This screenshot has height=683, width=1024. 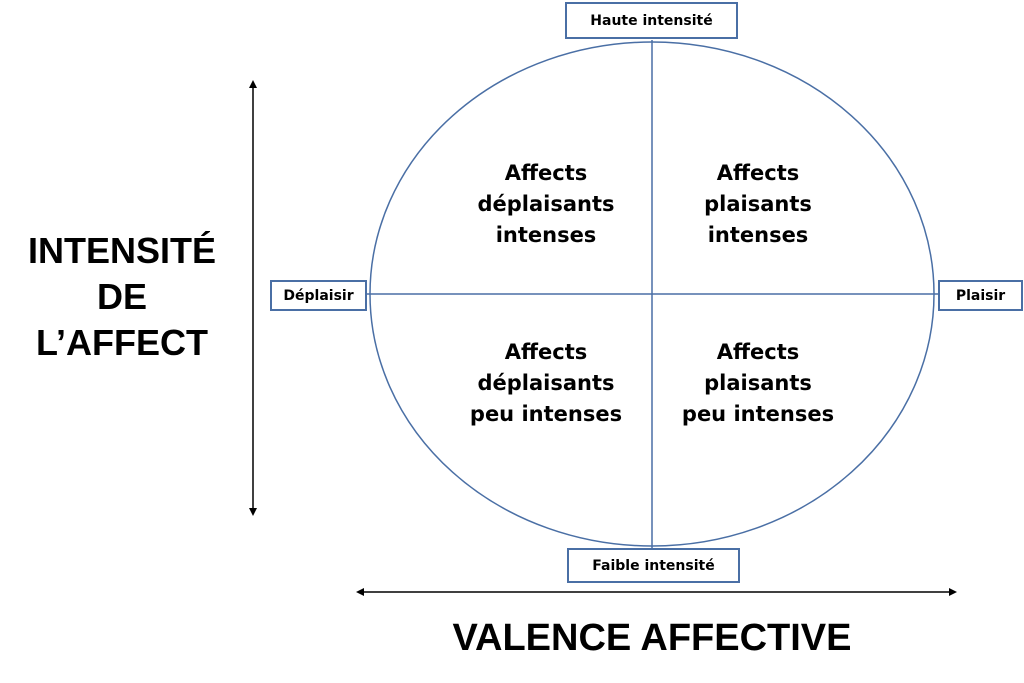 What do you see at coordinates (980, 295) in the screenshot?
I see `pole-pleasure-box: Plaisir` at bounding box center [980, 295].